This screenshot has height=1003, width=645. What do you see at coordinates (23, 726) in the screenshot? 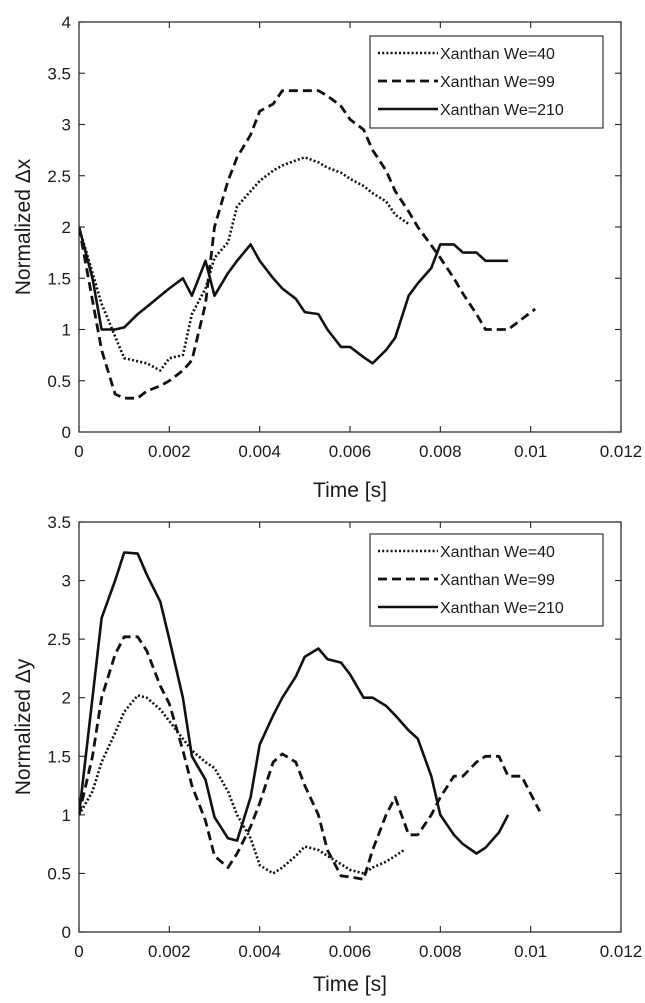
I see `y-axis-label: Normalized Δy` at bounding box center [23, 726].